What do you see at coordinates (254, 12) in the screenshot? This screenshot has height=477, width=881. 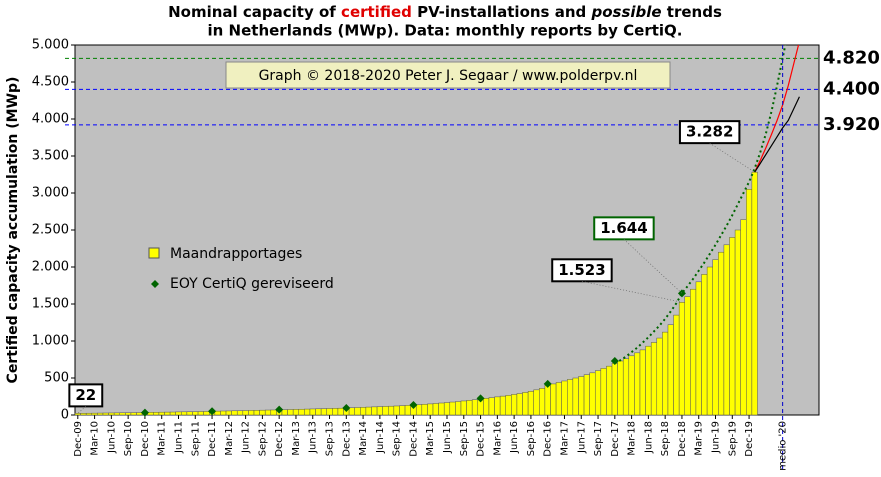 I see `title-part: Nominal capacity of` at bounding box center [254, 12].